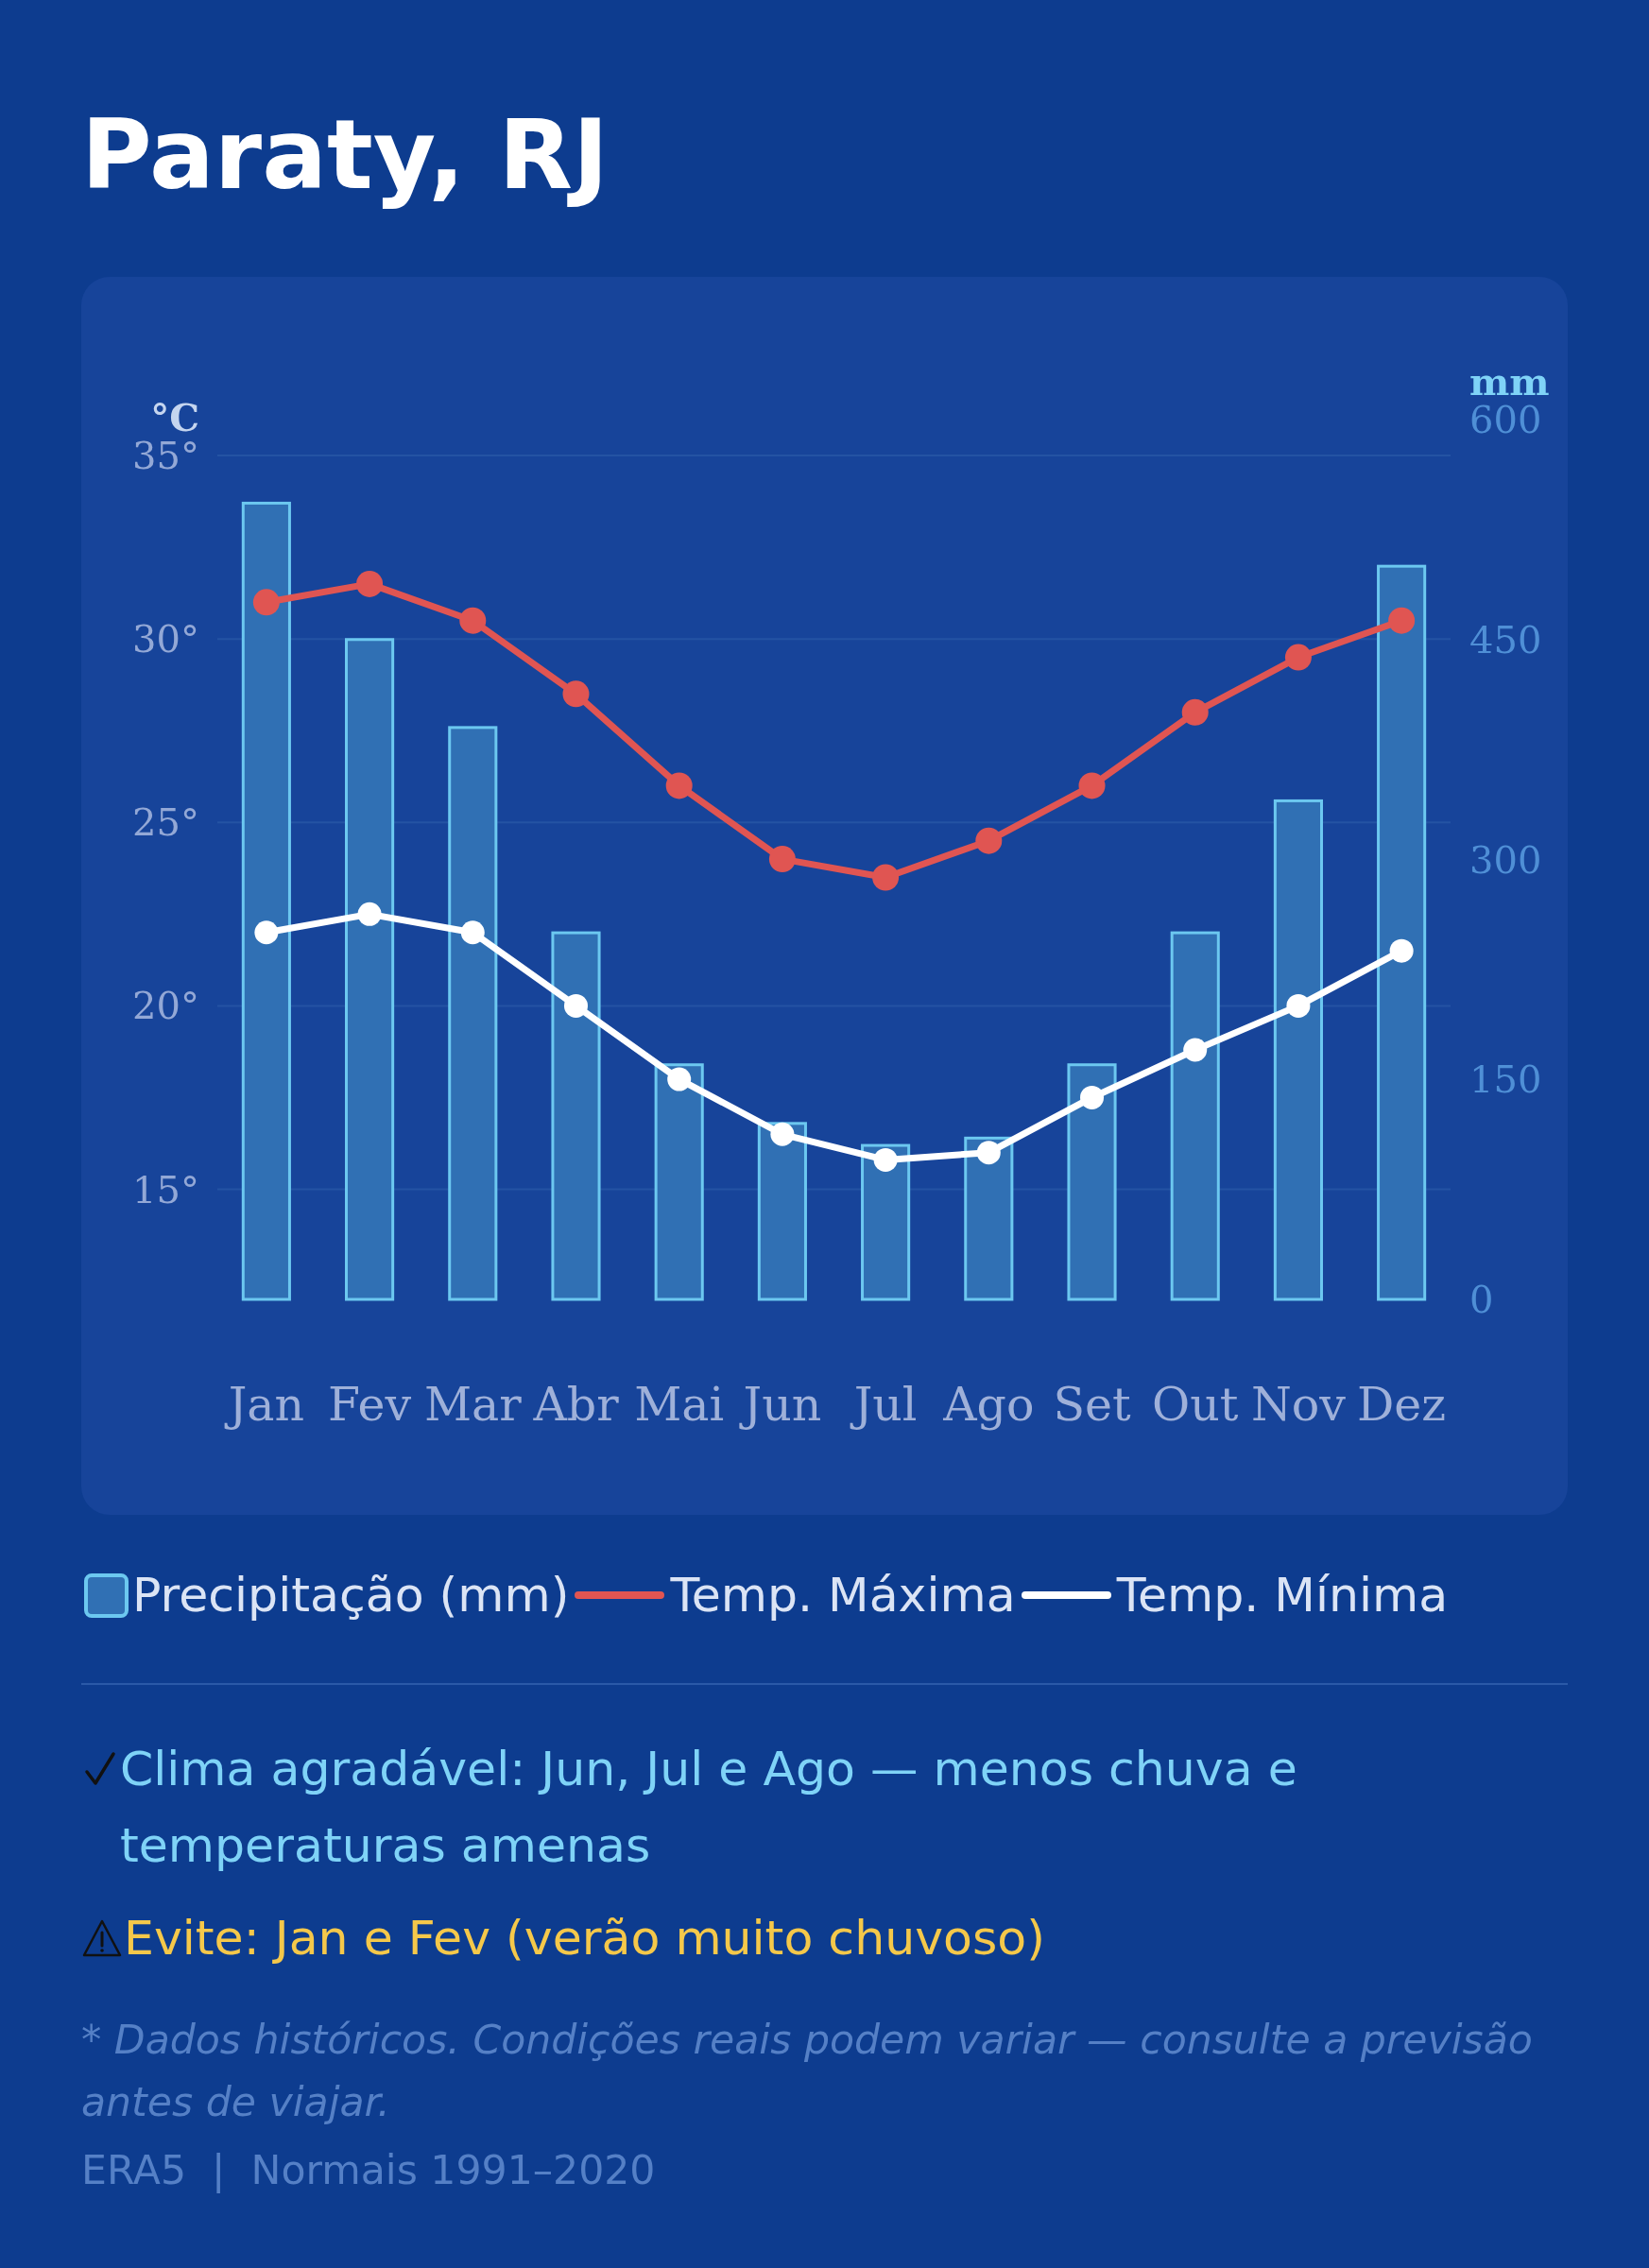 The image size is (1649, 2268). I want to click on x-tick-label: Mai, so click(679, 1405).